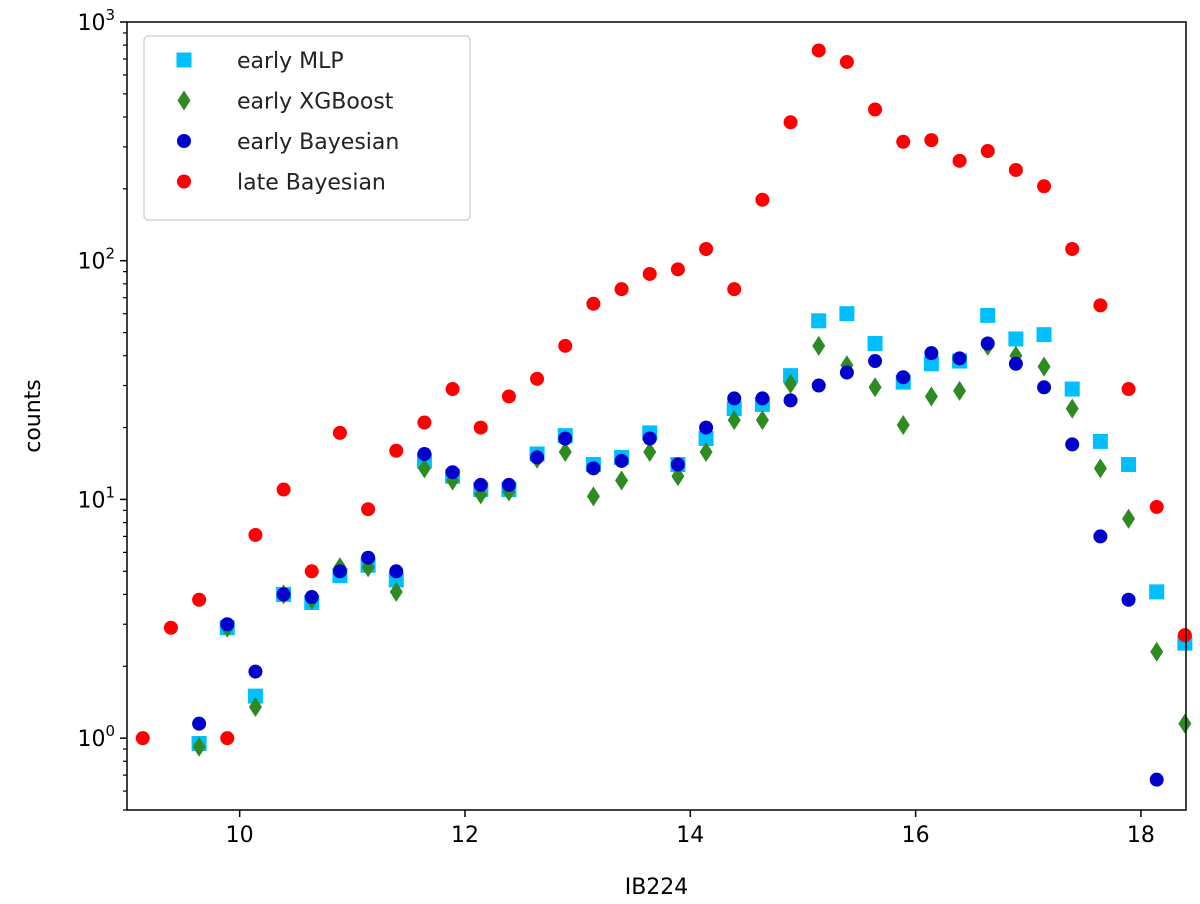 The image size is (1200, 904). I want to click on legend-item: early Bayesian, so click(288, 142).